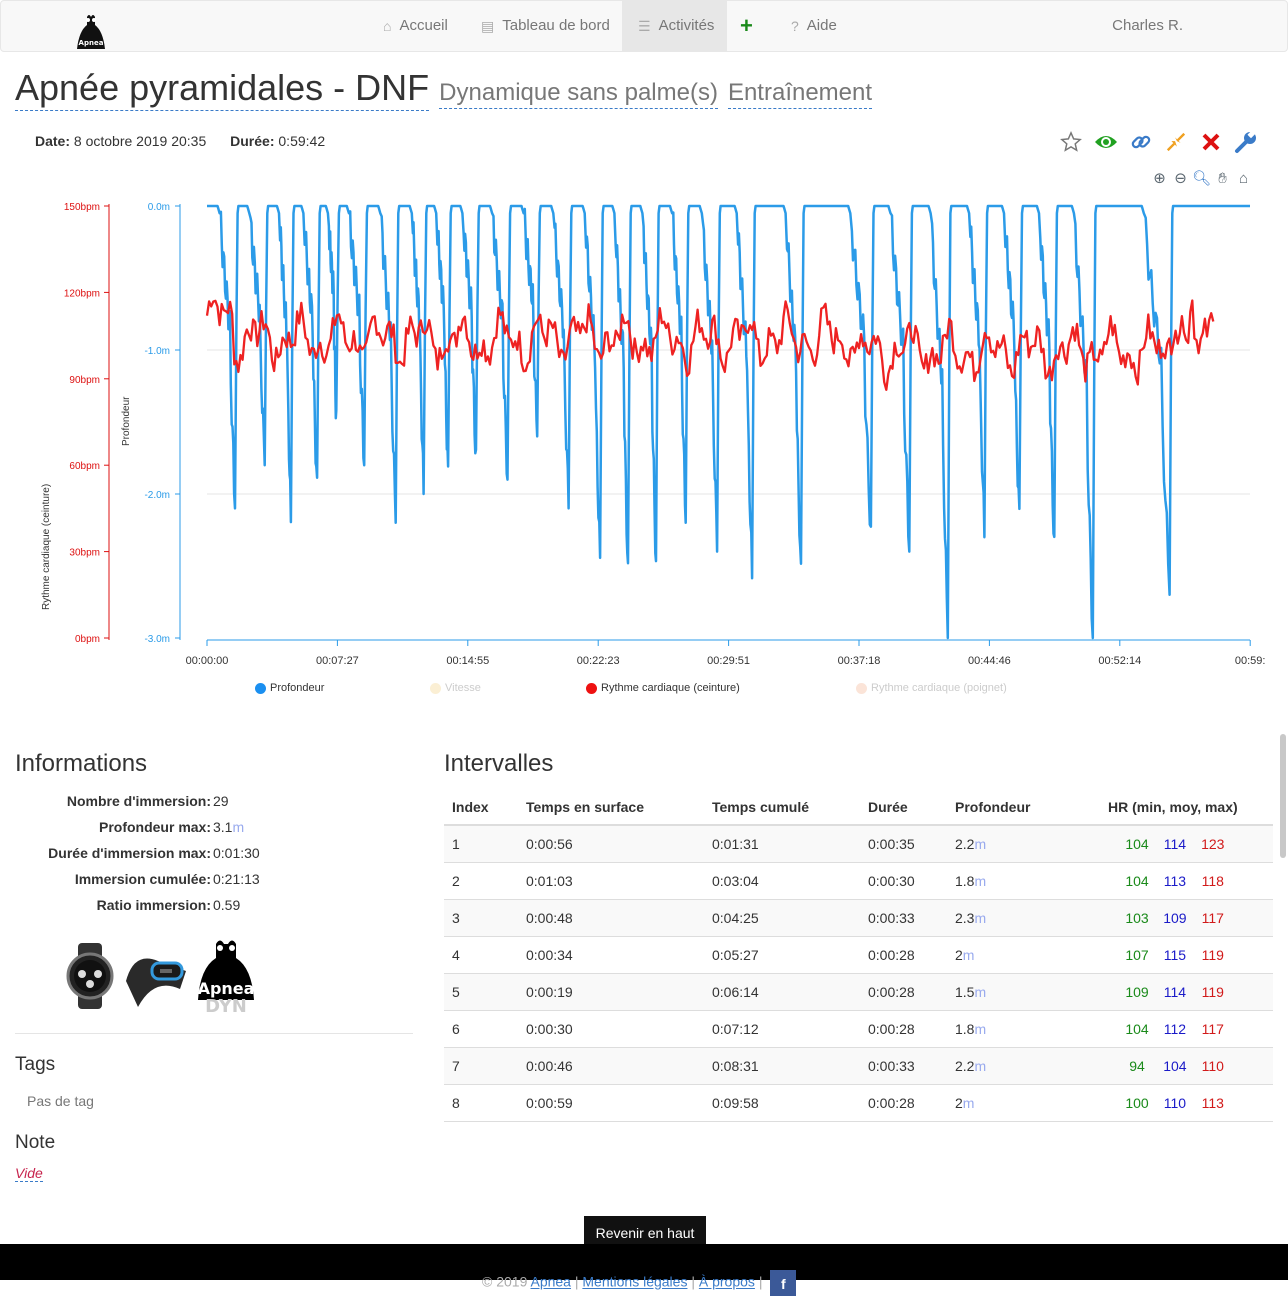 This screenshot has height=1298, width=1288. I want to click on hr-max: 110, so click(1212, 1065).